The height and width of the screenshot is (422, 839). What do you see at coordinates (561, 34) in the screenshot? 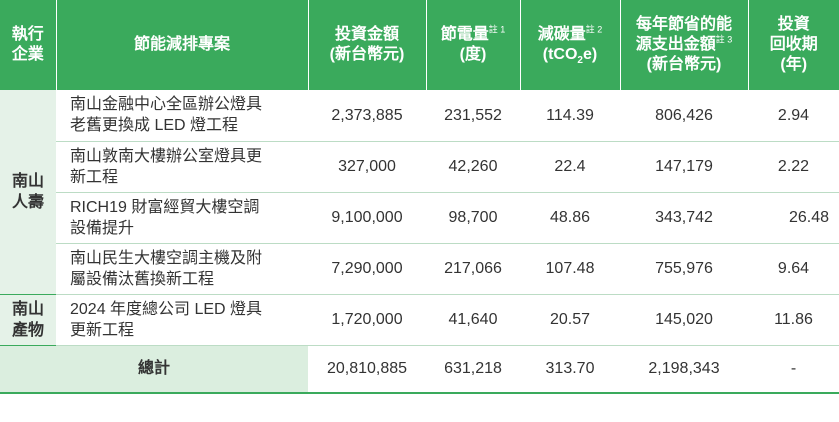
I see `header-carbon-label: 減碳量` at bounding box center [561, 34].